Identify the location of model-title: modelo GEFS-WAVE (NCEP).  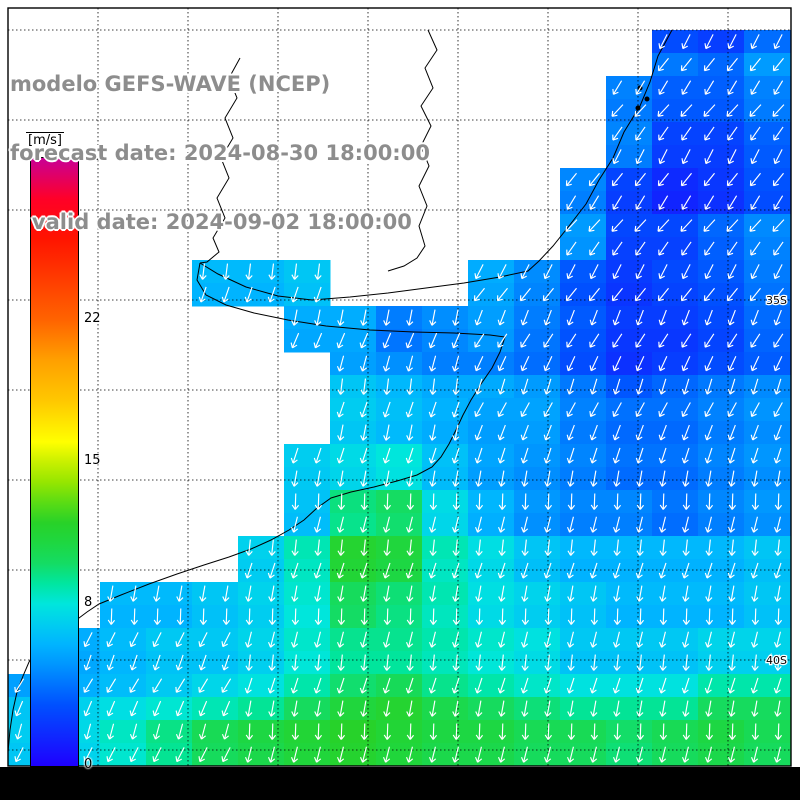
(170, 84).